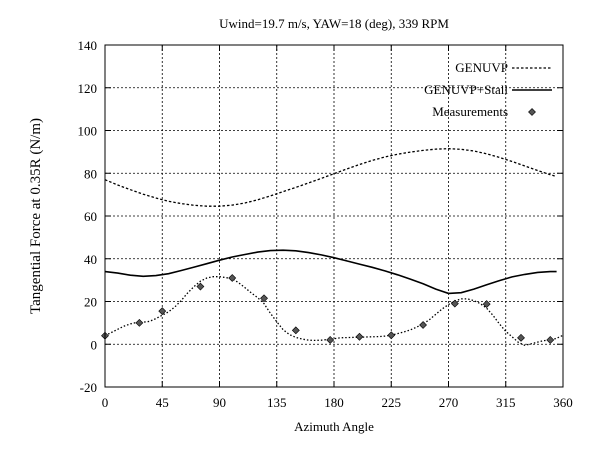 The height and width of the screenshot is (460, 600). I want to click on x-tick-label: 270, so click(449, 402).